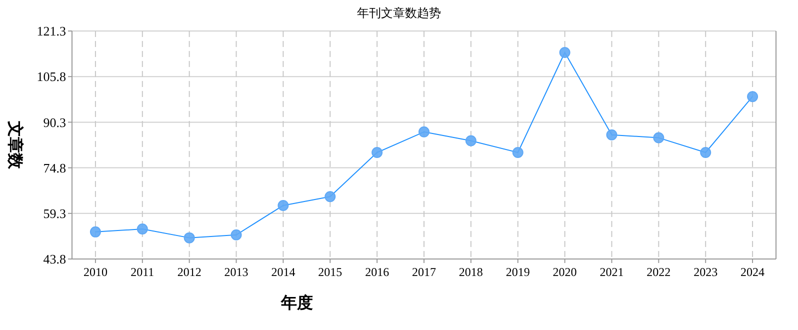  Describe the element at coordinates (330, 272) in the screenshot. I see `x-tick-label: 2015` at that location.